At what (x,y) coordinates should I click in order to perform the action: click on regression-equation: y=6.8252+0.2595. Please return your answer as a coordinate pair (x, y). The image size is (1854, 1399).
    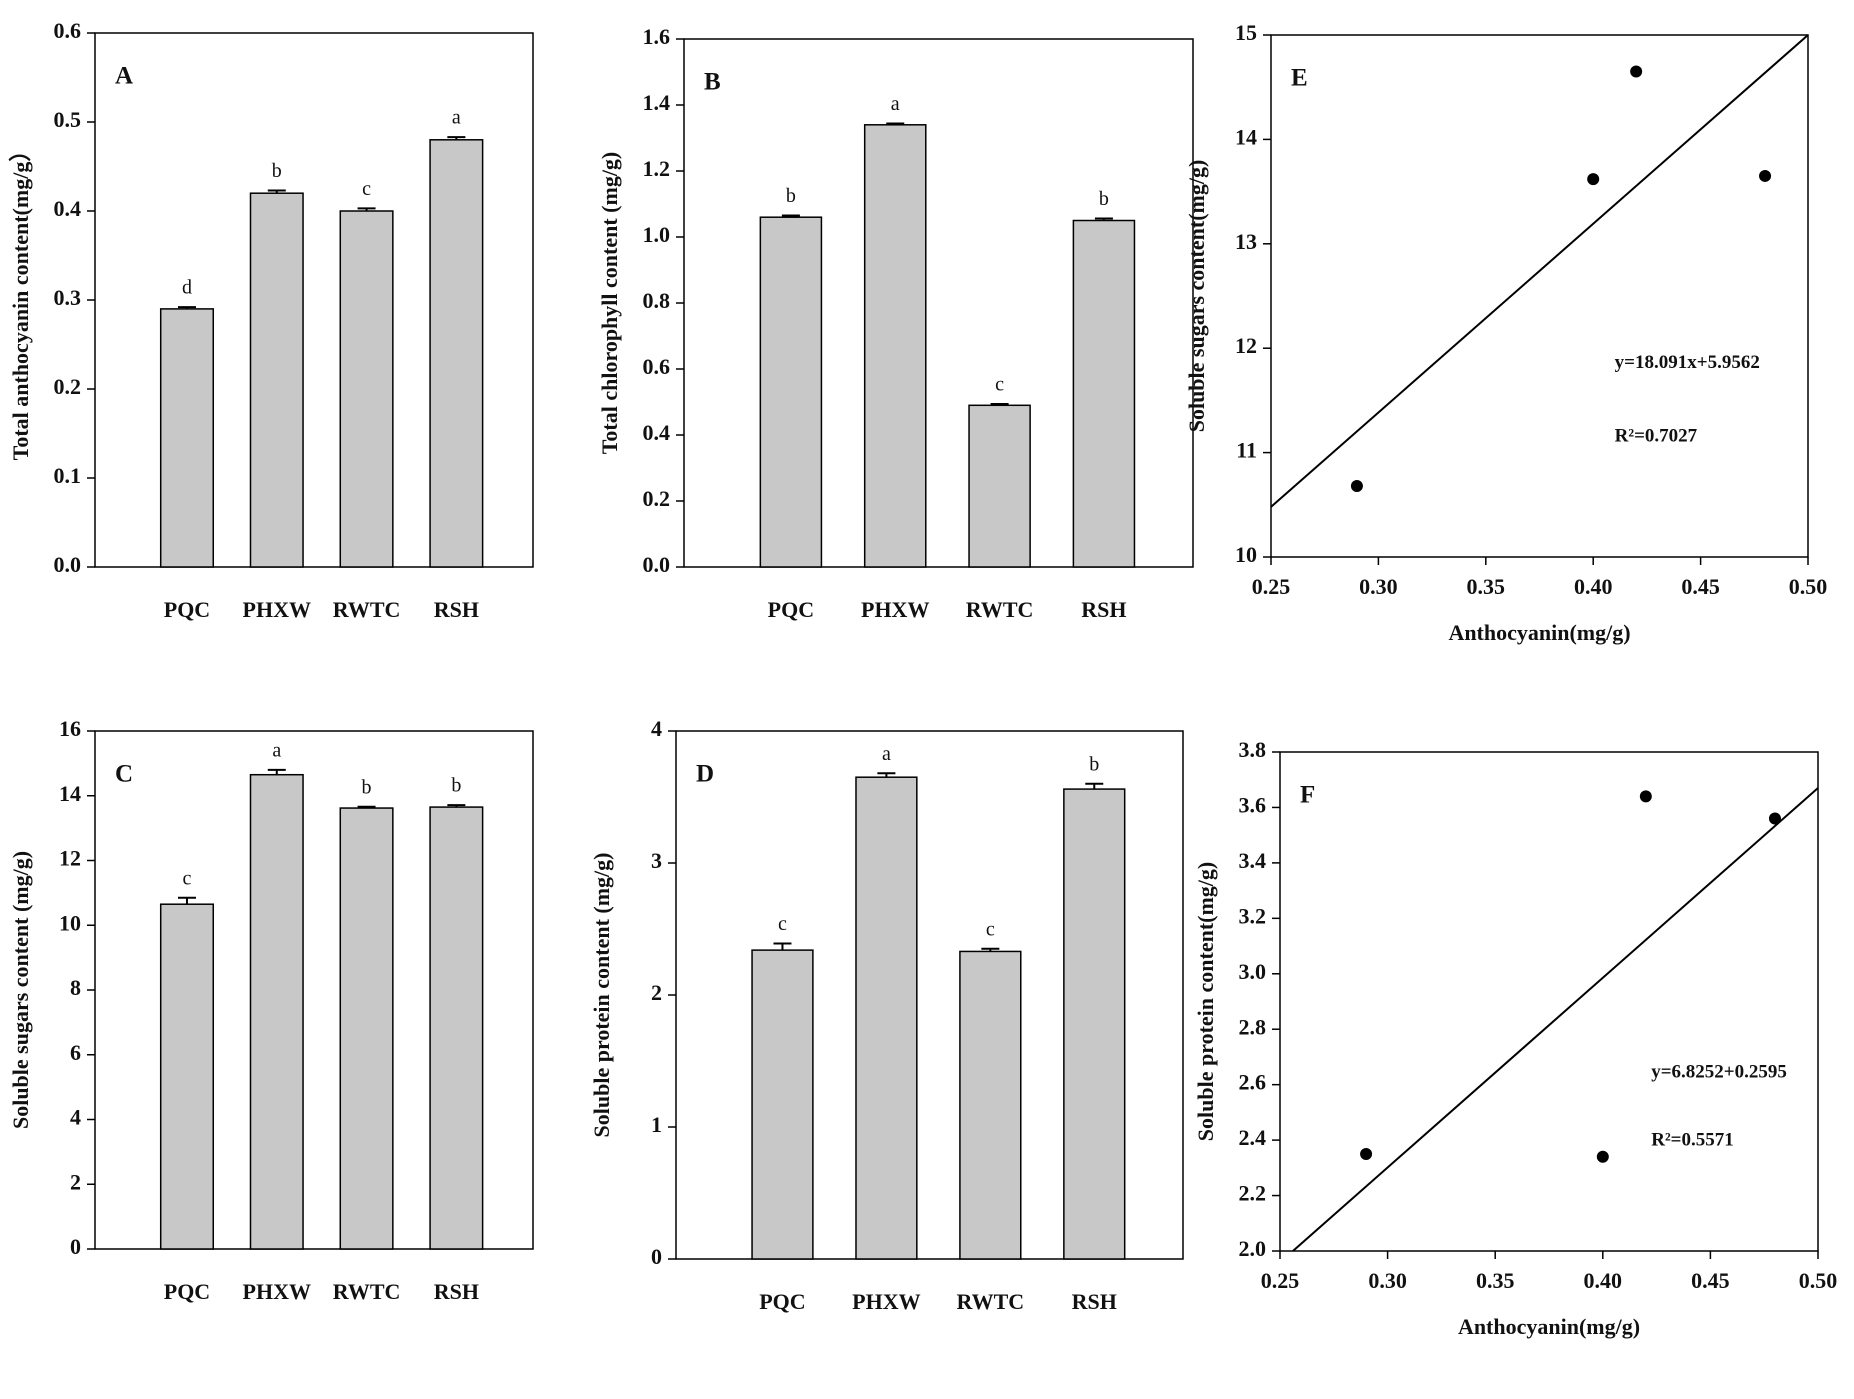
    Looking at the image, I should click on (1719, 1072).